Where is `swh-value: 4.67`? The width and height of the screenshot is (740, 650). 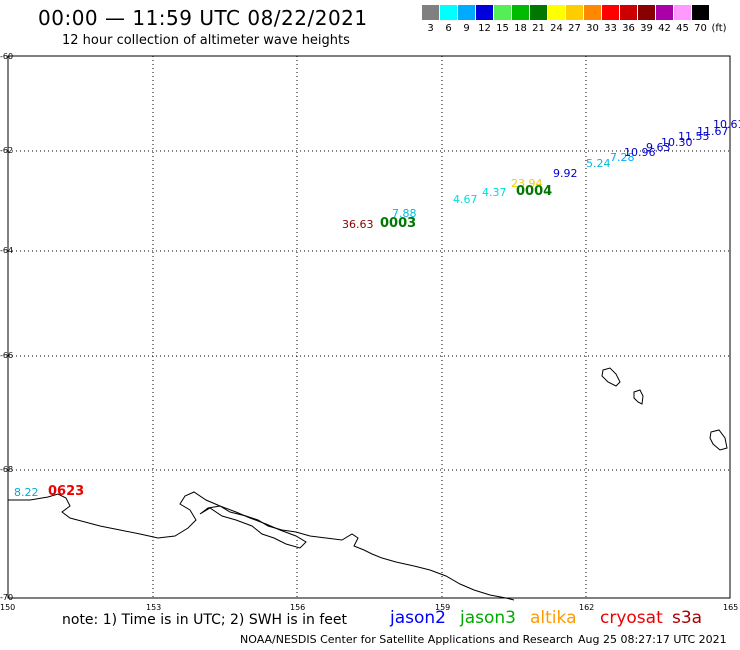 swh-value: 4.67 is located at coordinates (465, 199).